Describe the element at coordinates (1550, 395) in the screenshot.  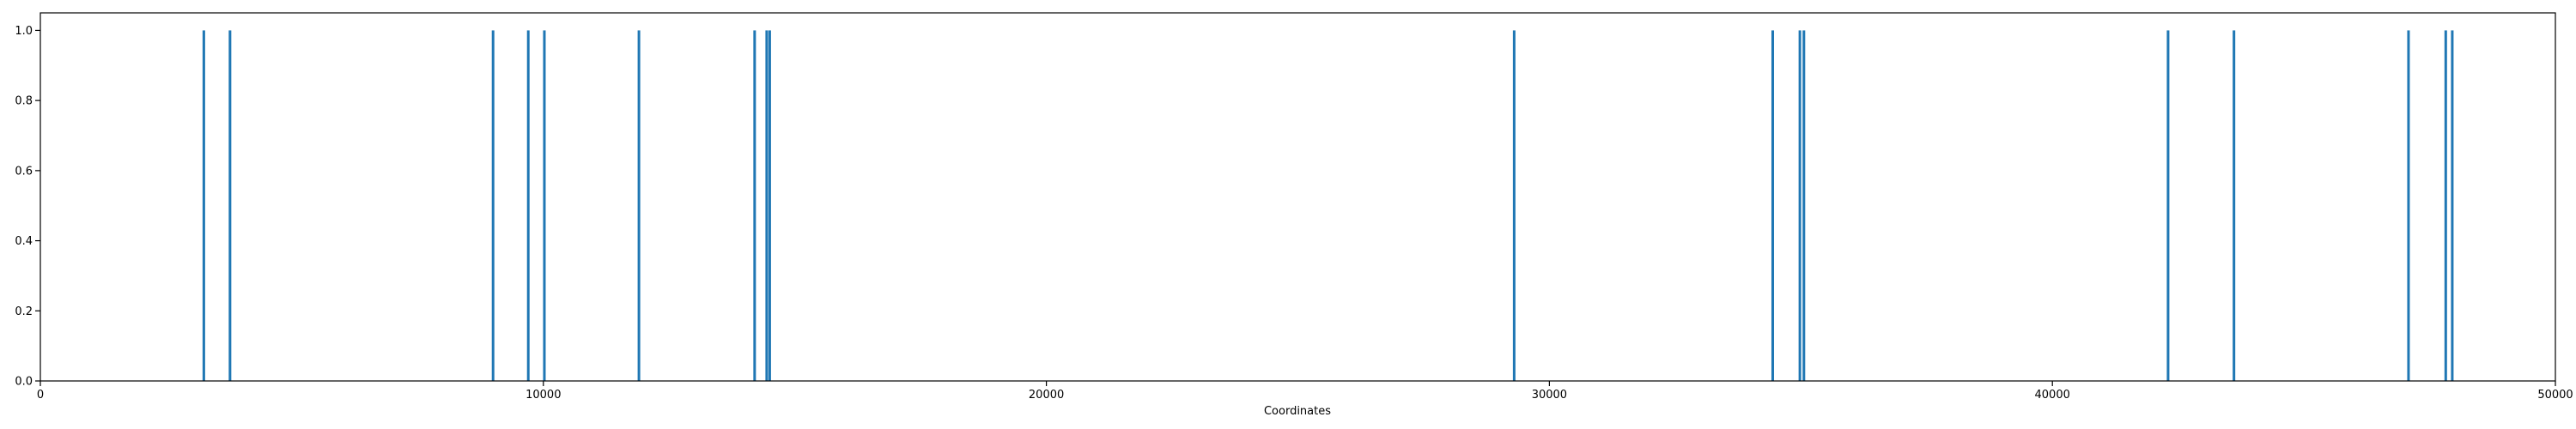
I see `x-tick-label: 30000` at that location.